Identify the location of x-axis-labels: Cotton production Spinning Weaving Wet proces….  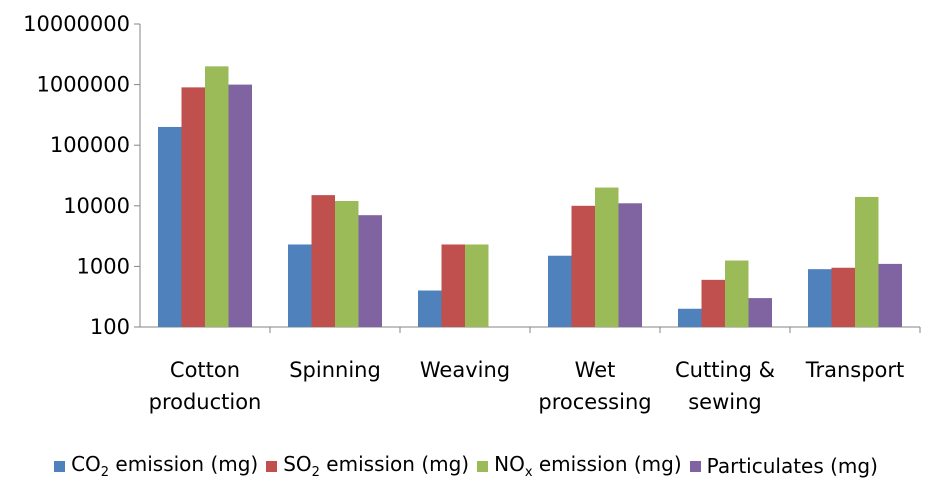
(535, 370).